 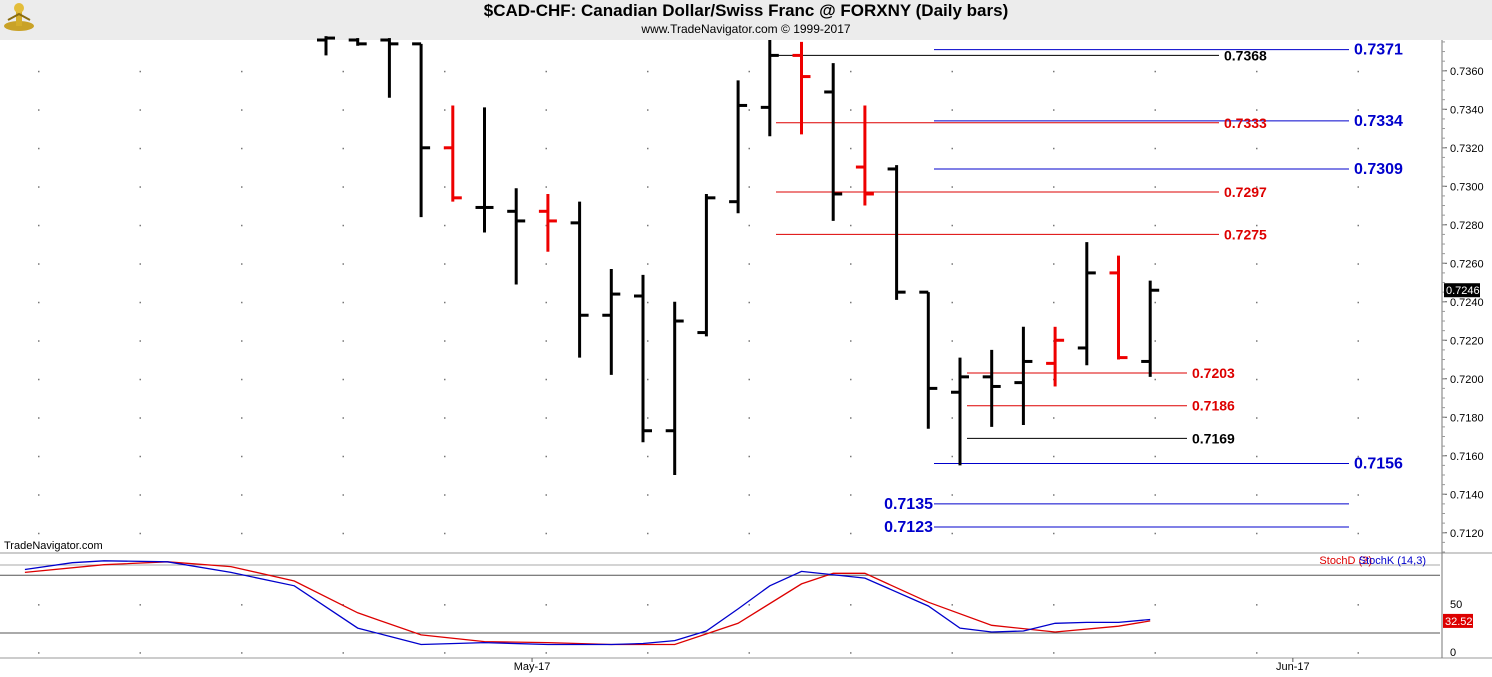 What do you see at coordinates (1467, 380) in the screenshot?
I see `y-tick-label: 0.7200` at bounding box center [1467, 380].